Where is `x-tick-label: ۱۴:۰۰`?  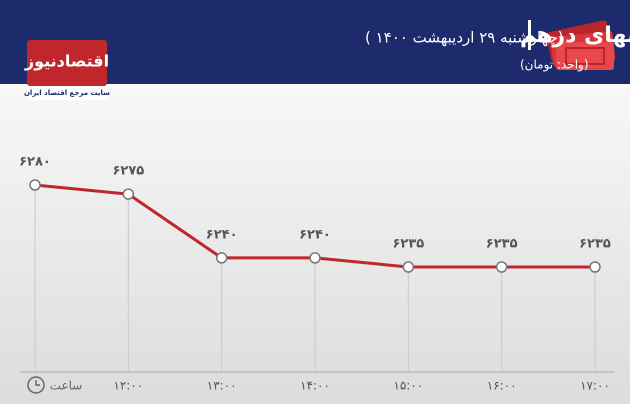 x-tick-label: ۱۴:۰۰ is located at coordinates (315, 386).